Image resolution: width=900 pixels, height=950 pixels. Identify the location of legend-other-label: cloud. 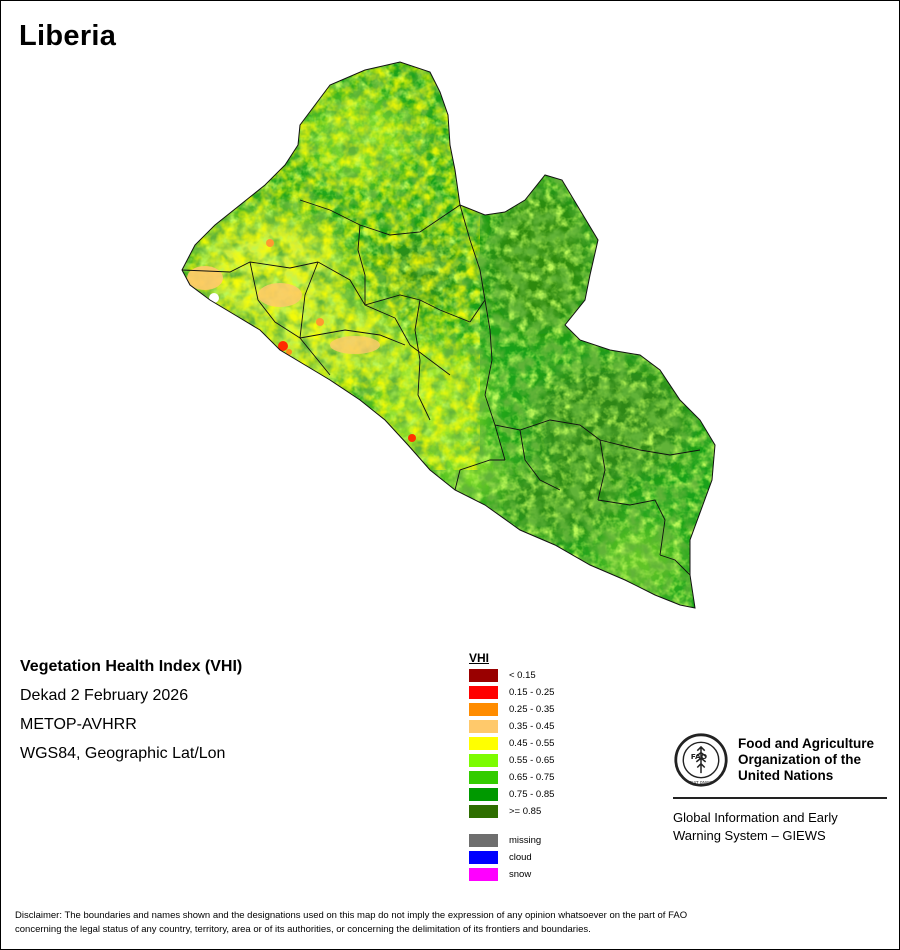
(520, 857).